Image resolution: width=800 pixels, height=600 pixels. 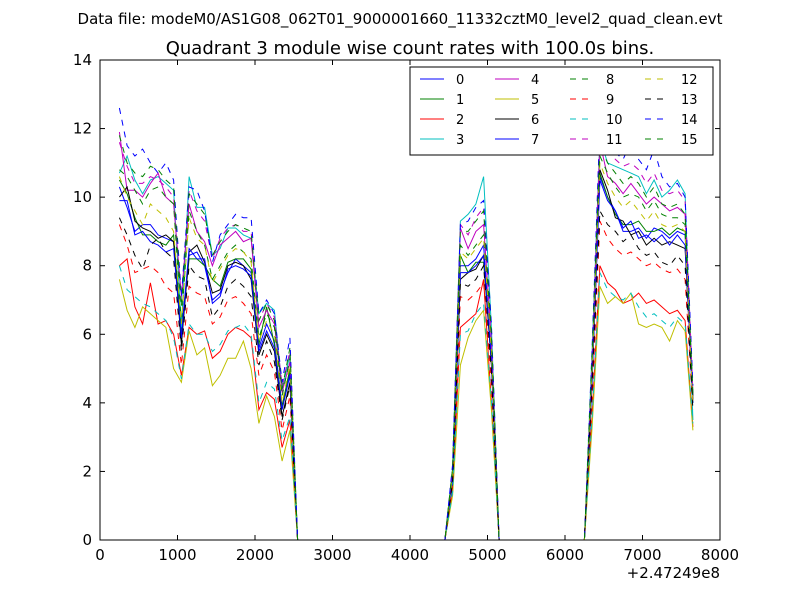 I want to click on x-tick-label: 5000, so click(x=487, y=555).